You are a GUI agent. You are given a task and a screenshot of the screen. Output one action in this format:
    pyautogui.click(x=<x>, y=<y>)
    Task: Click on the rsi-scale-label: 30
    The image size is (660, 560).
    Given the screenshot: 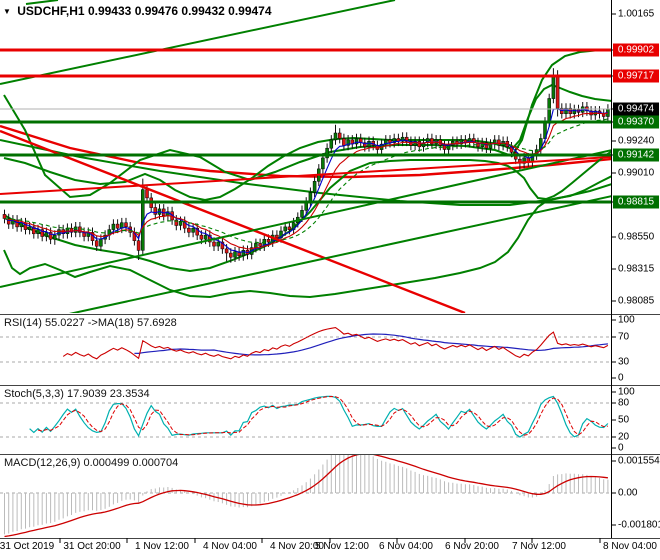 What is the action you would take?
    pyautogui.click(x=624, y=362)
    